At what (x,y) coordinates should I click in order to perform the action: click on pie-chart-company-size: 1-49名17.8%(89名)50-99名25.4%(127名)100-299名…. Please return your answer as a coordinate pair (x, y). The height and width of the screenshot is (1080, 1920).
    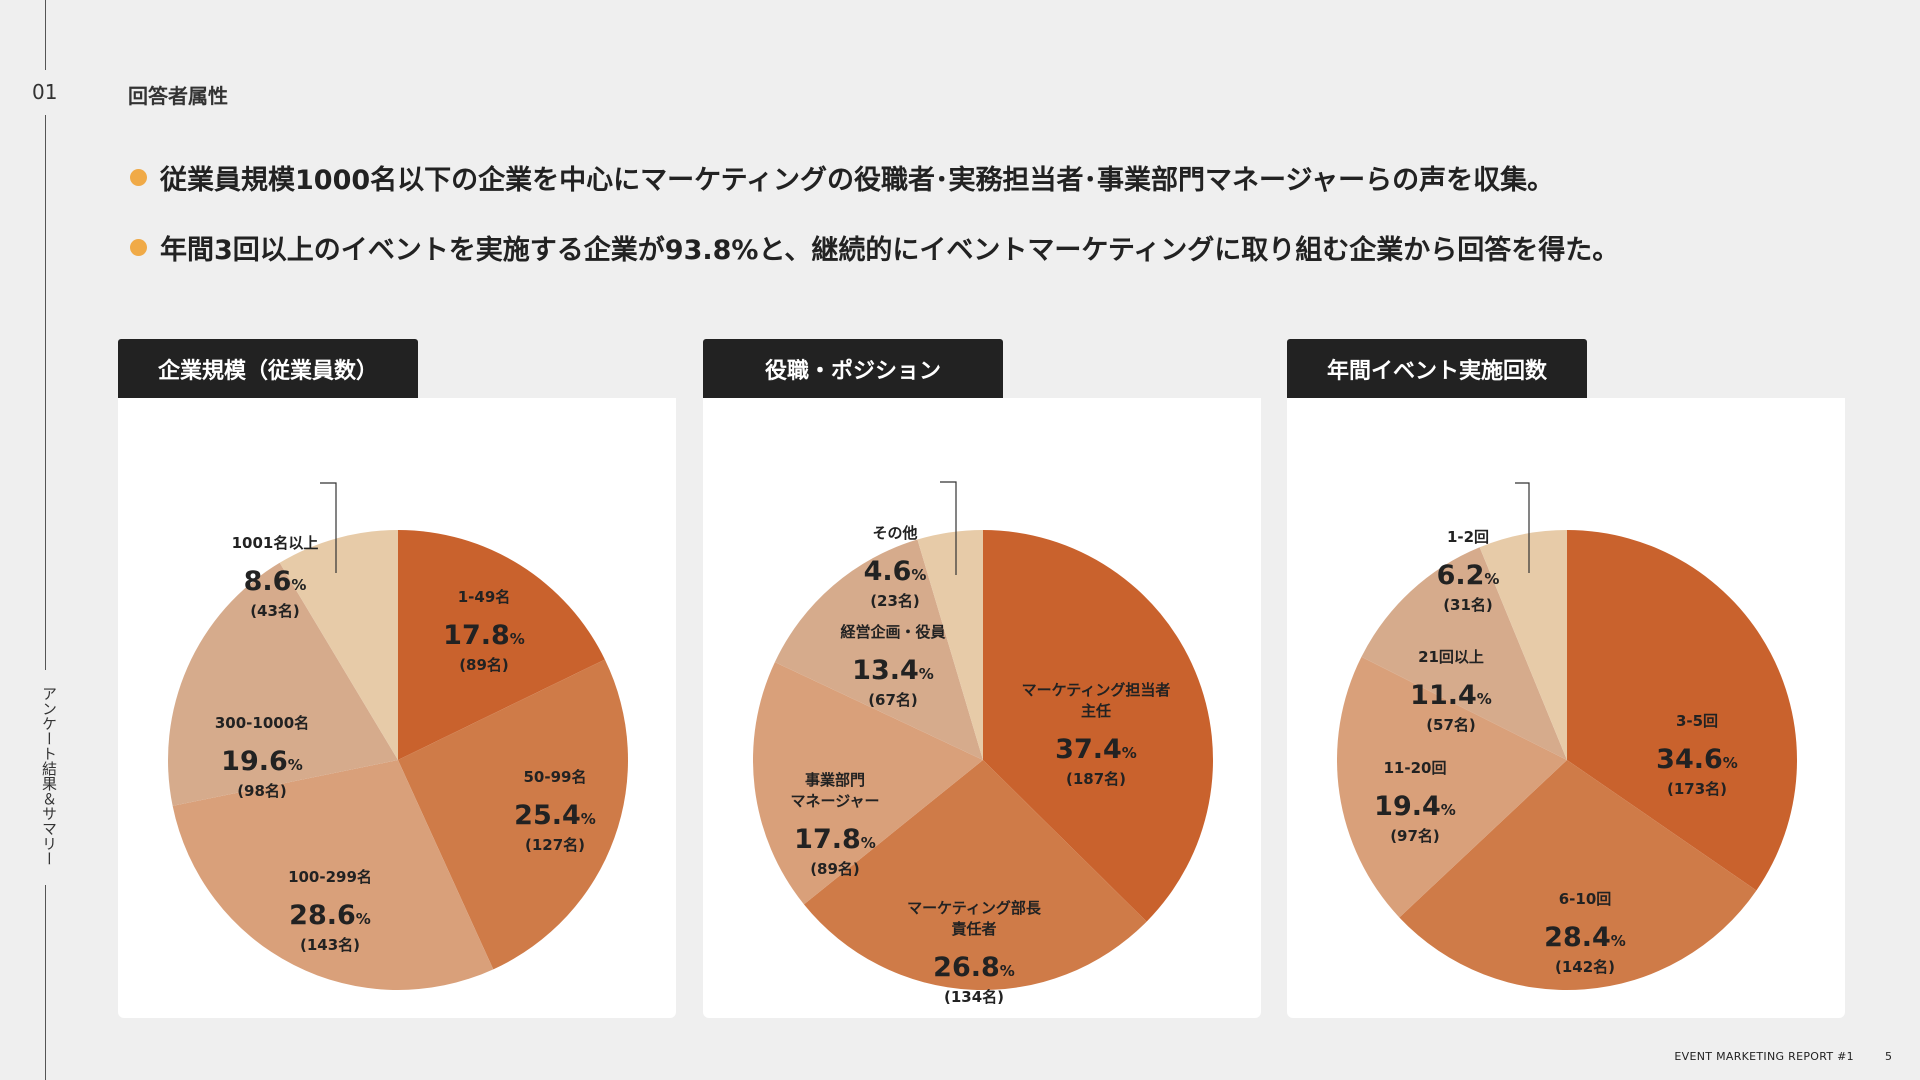
    Looking at the image, I should click on (397, 736).